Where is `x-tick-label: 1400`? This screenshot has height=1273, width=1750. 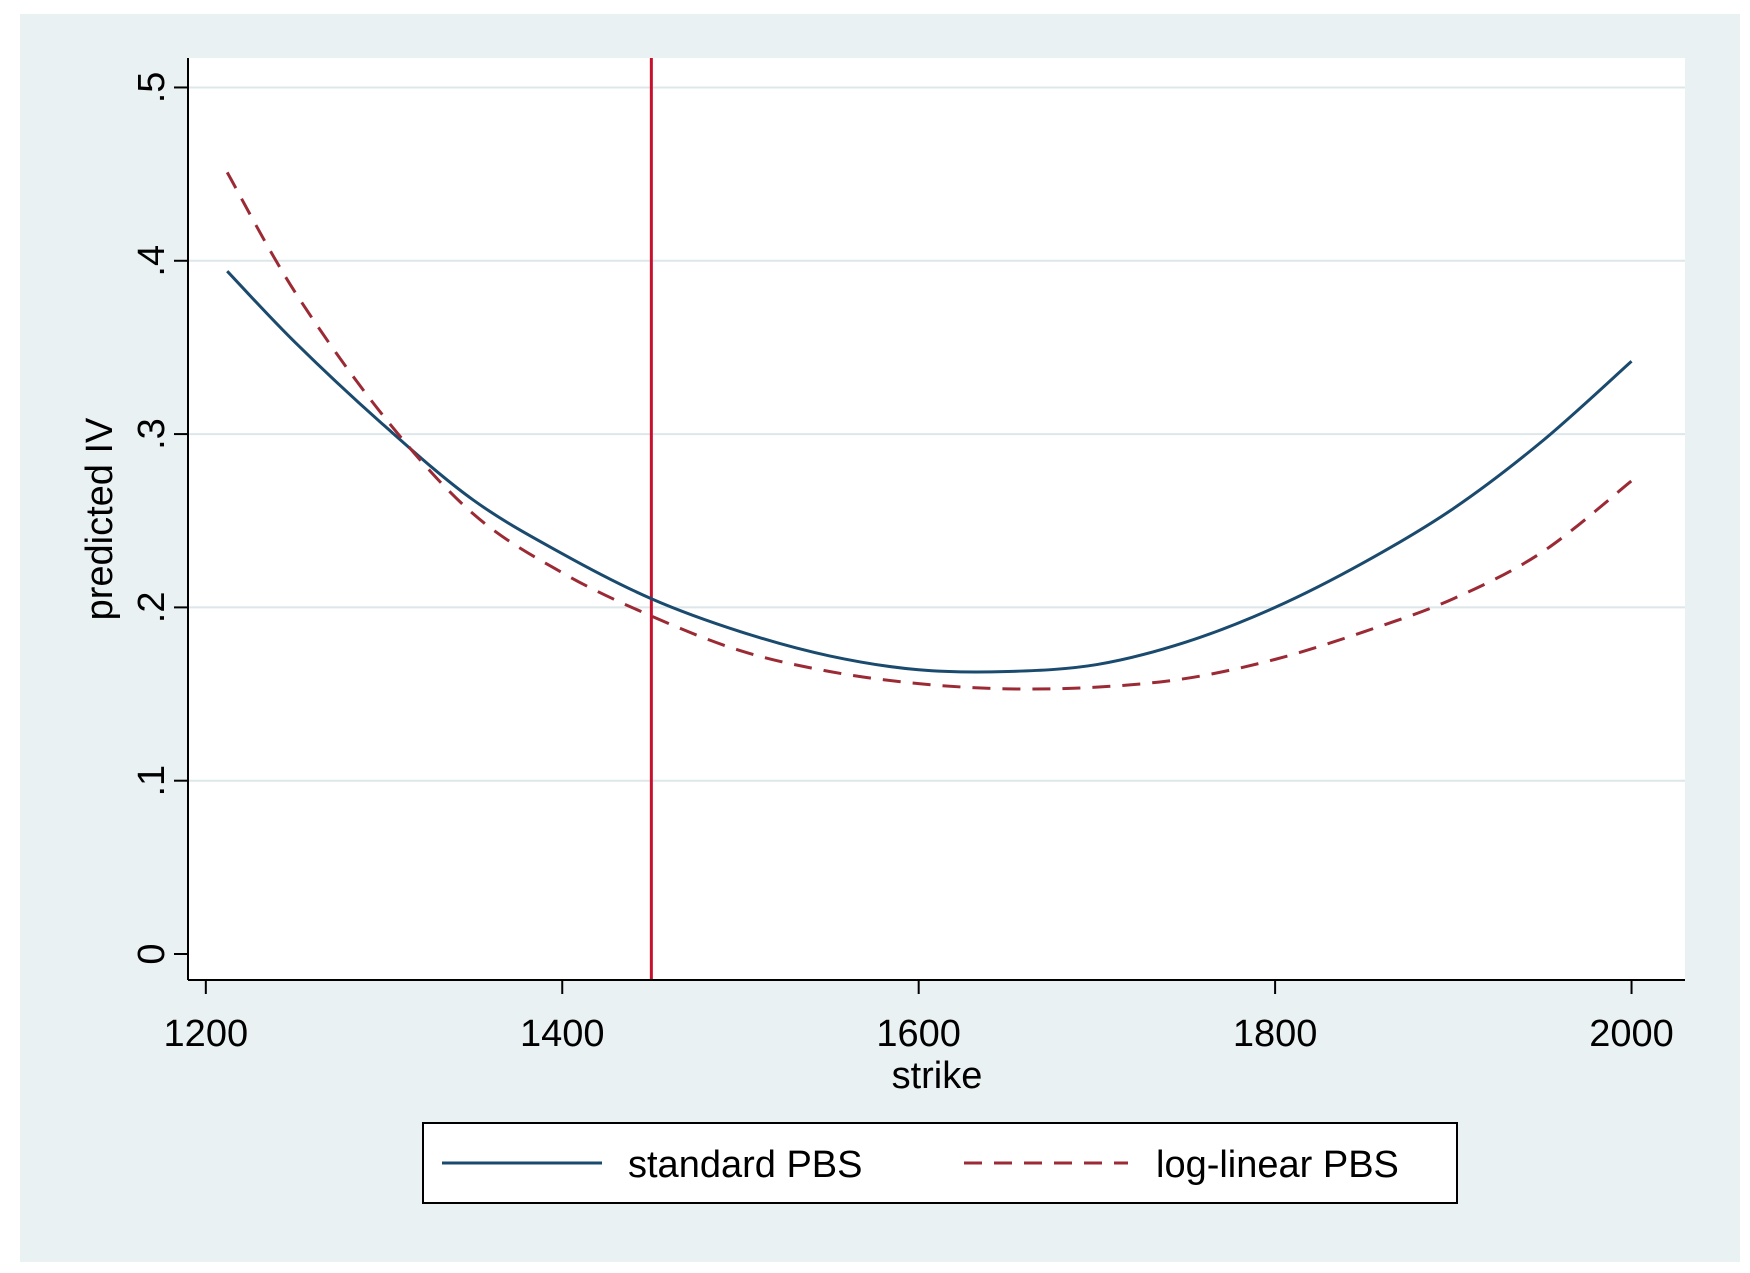 x-tick-label: 1400 is located at coordinates (562, 1034).